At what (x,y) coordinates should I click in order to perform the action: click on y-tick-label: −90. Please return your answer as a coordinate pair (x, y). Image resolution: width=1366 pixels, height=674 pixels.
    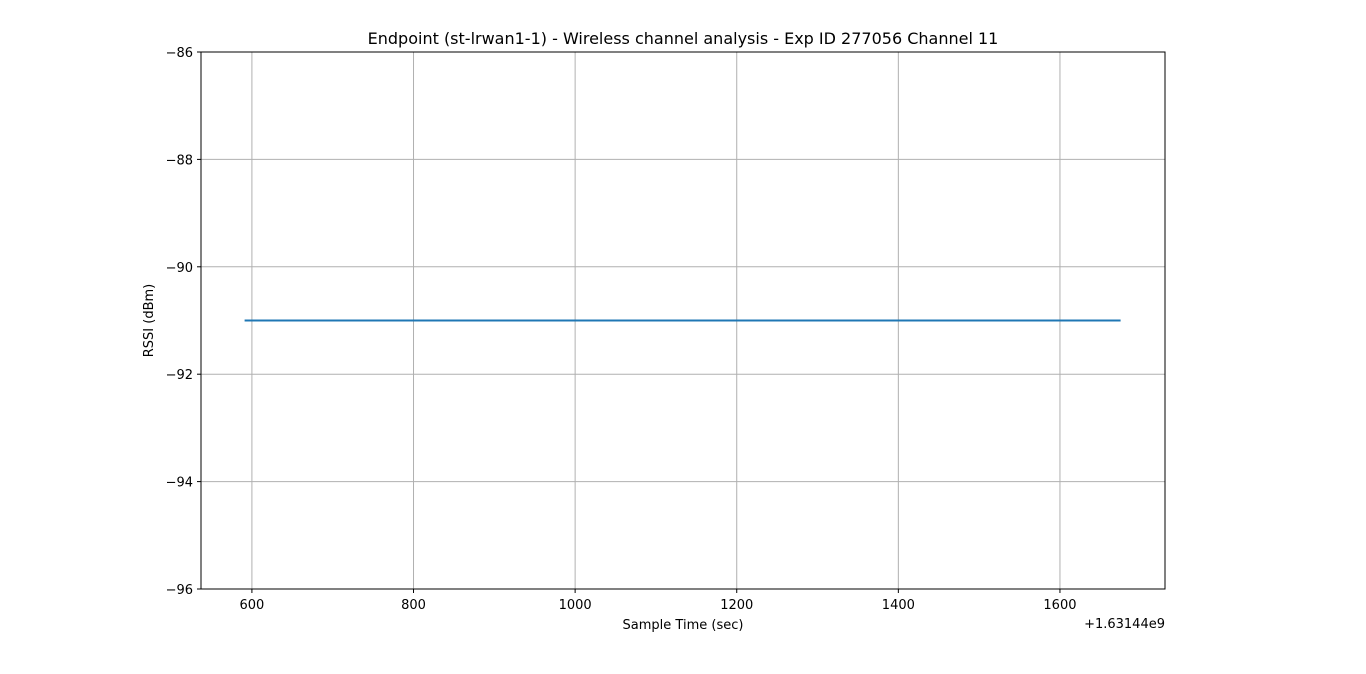
    Looking at the image, I should click on (179, 268).